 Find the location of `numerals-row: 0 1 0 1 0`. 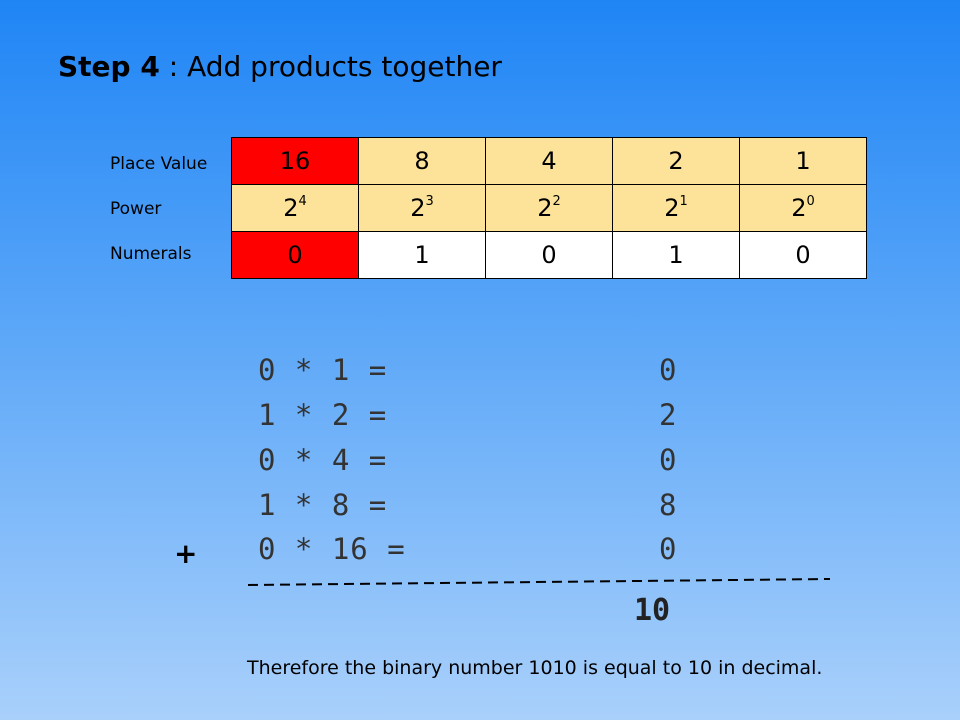

numerals-row: 0 1 0 1 0 is located at coordinates (549, 255).